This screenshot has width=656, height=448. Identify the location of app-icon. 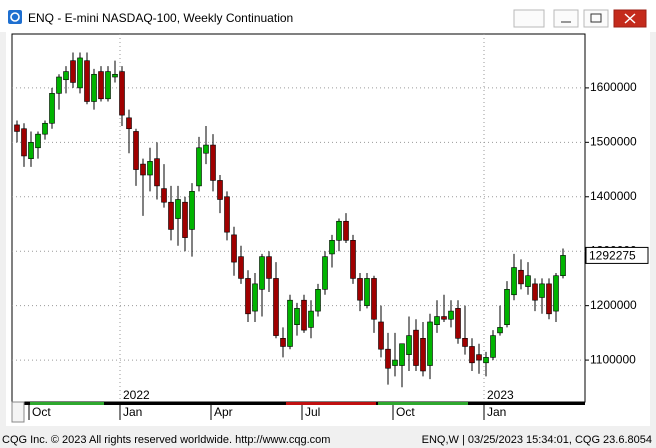
(15, 17).